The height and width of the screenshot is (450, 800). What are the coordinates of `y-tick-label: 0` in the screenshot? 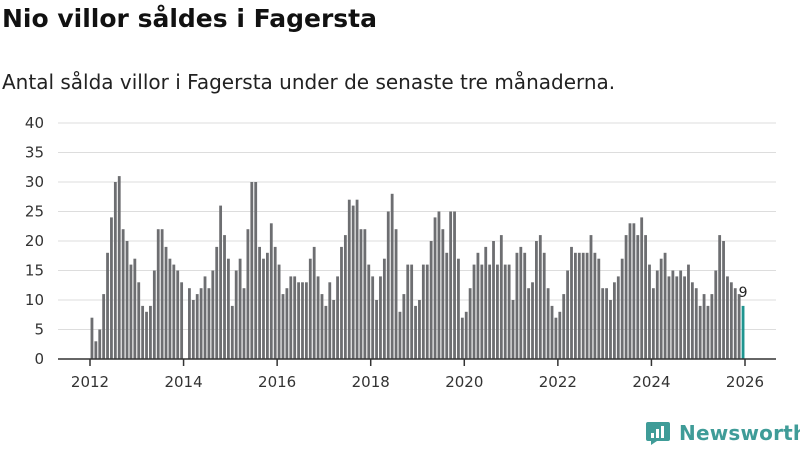 It's located at (39, 359).